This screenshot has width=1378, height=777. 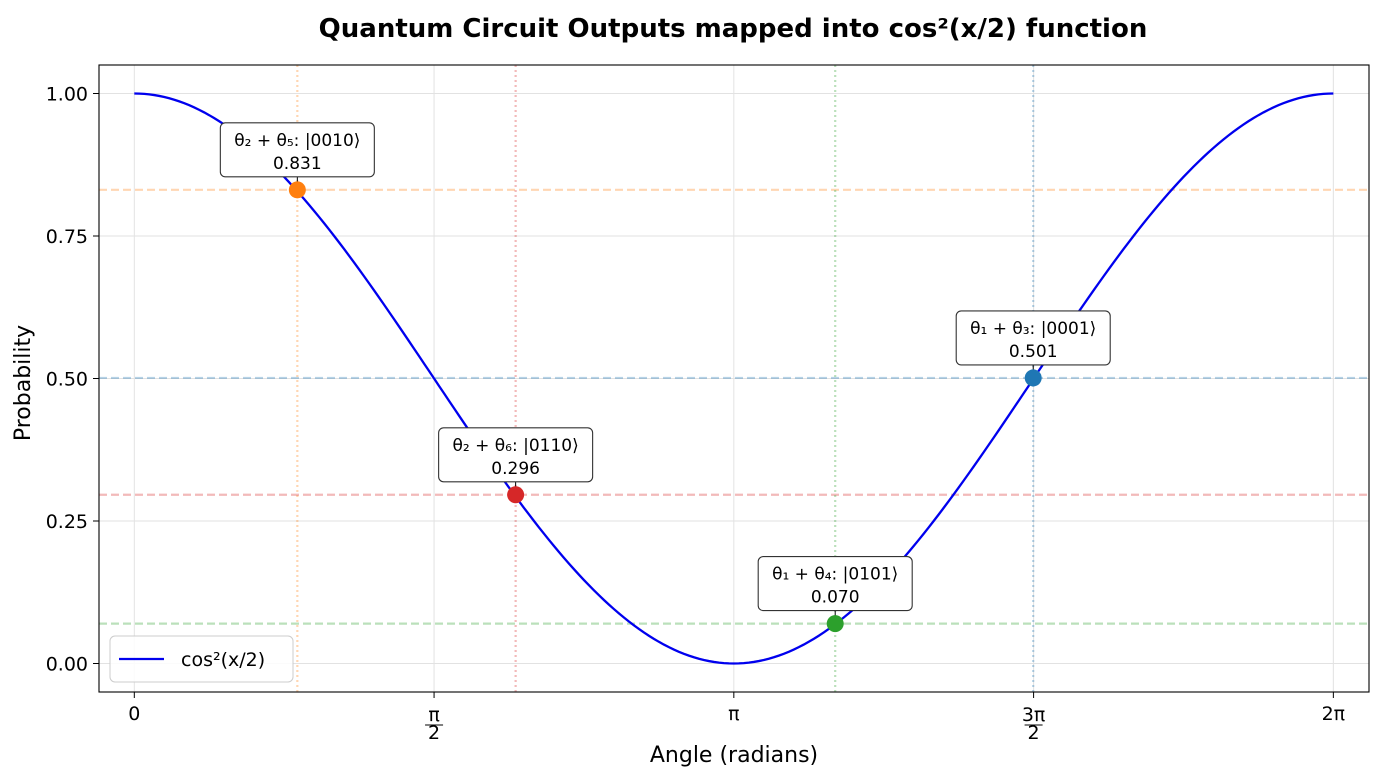 I want to click on x-tick-label: 2π, so click(x=1334, y=714).